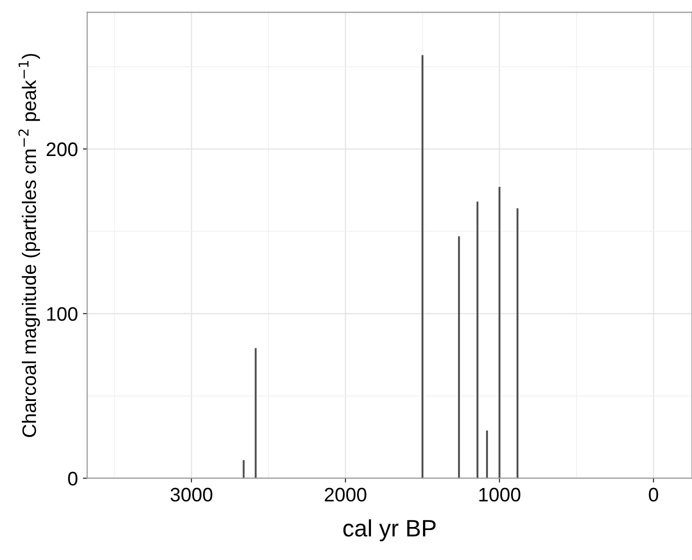 The image size is (692, 560). I want to click on x-axis-title: cal yr BP, so click(389, 530).